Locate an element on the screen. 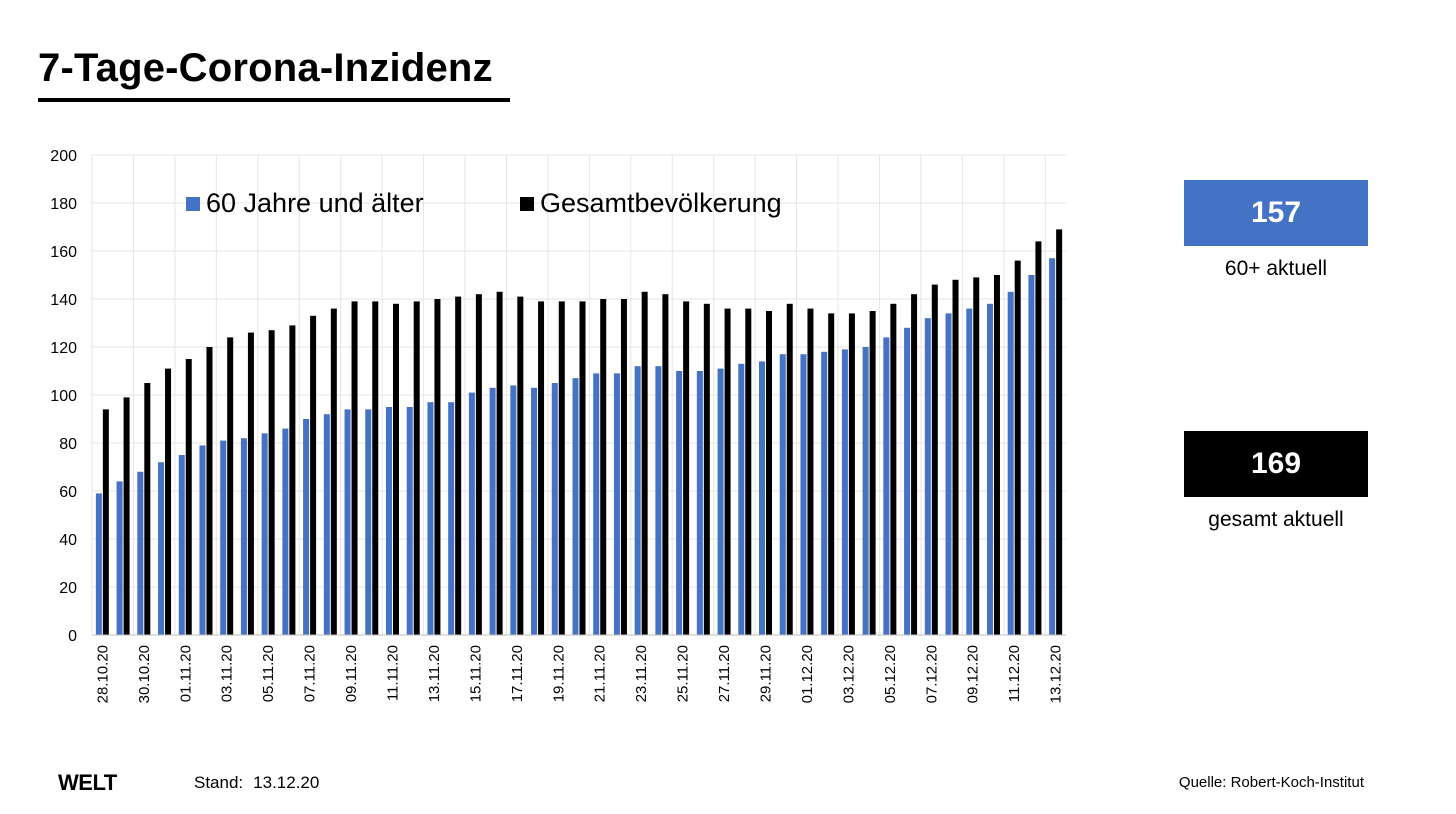  x-tick-label: 17.11.20 is located at coordinates (517, 673).